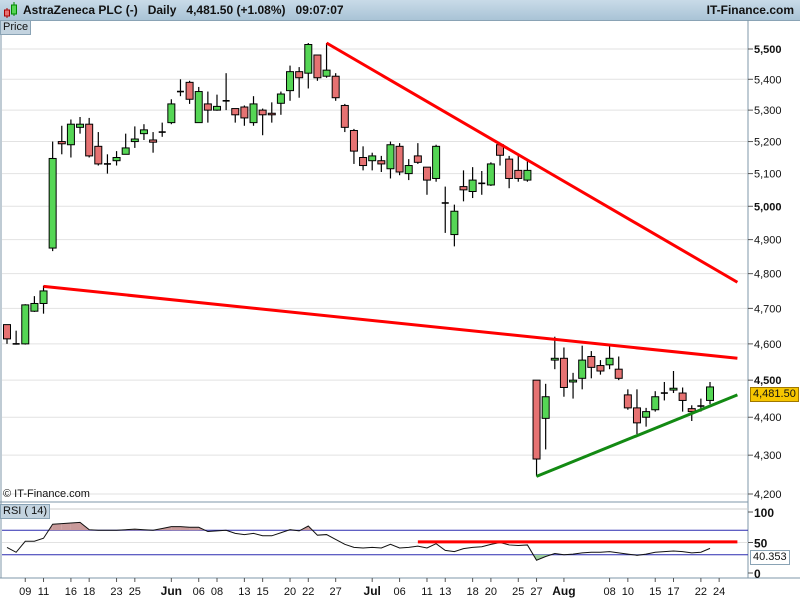 The height and width of the screenshot is (600, 800). What do you see at coordinates (768, 309) in the screenshot?
I see `price-tick-label: 4,700` at bounding box center [768, 309].